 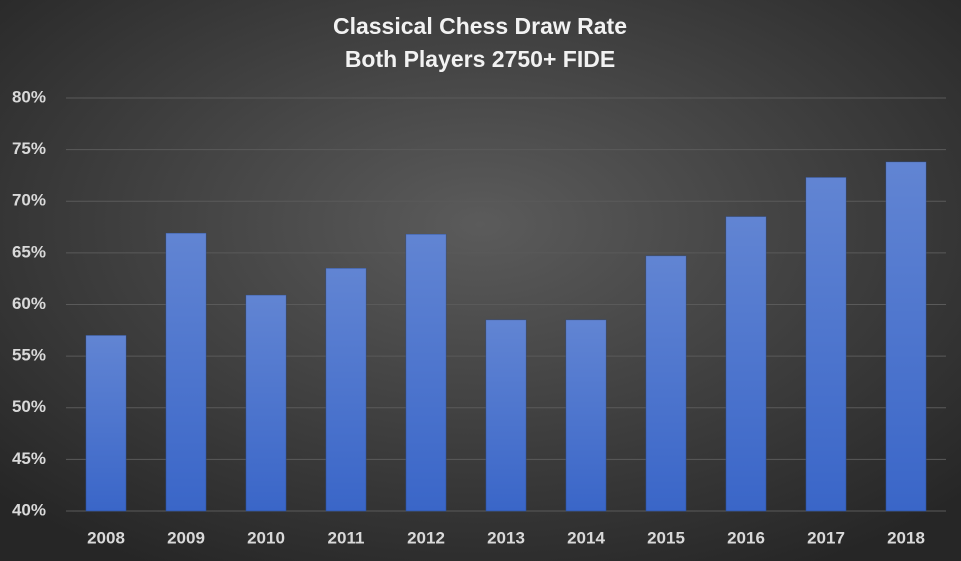 What do you see at coordinates (426, 537) in the screenshot?
I see `x-tick-label: 2012` at bounding box center [426, 537].